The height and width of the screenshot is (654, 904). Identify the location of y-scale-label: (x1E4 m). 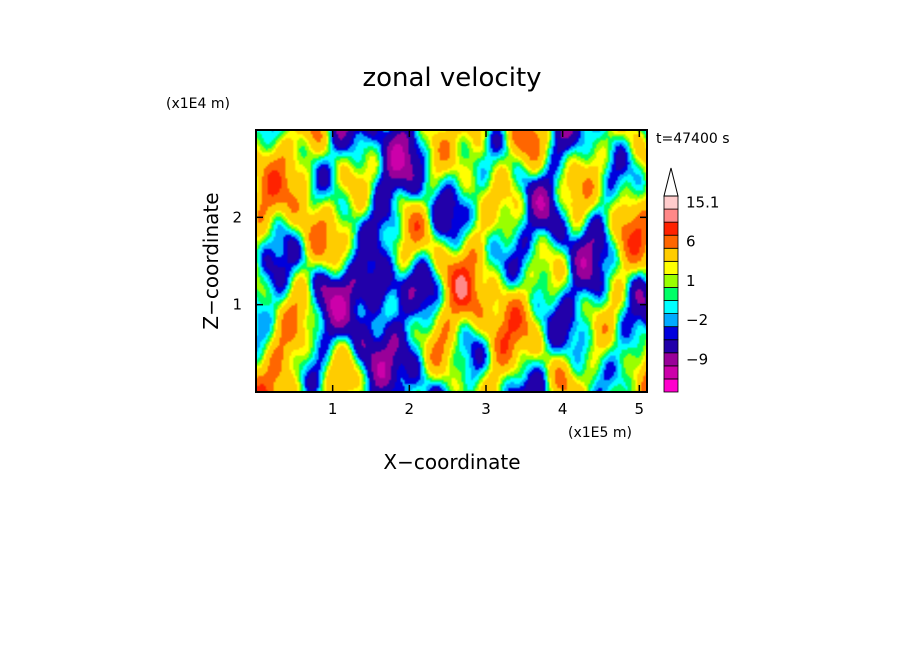
(198, 104).